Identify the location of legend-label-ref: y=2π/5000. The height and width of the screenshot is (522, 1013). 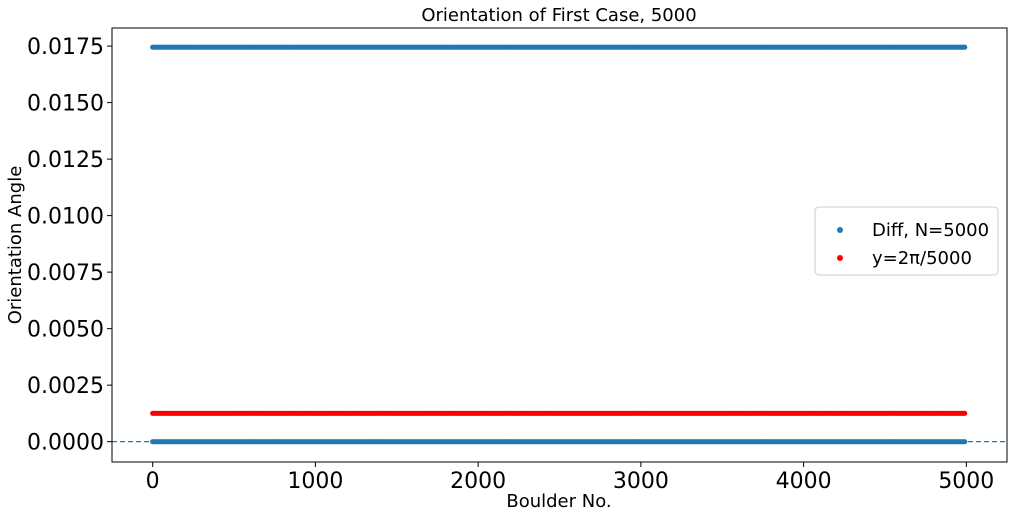
(922, 258).